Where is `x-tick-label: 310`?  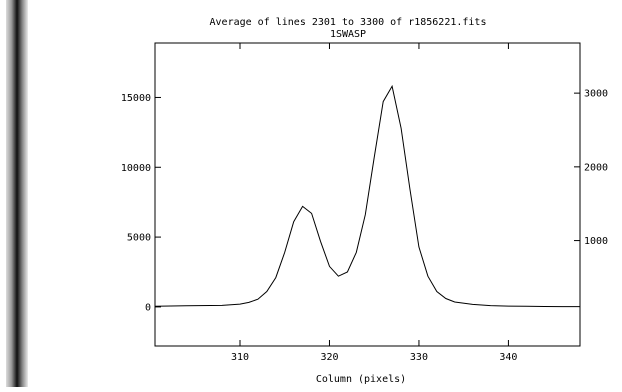 x-tick-label: 310 is located at coordinates (240, 357).